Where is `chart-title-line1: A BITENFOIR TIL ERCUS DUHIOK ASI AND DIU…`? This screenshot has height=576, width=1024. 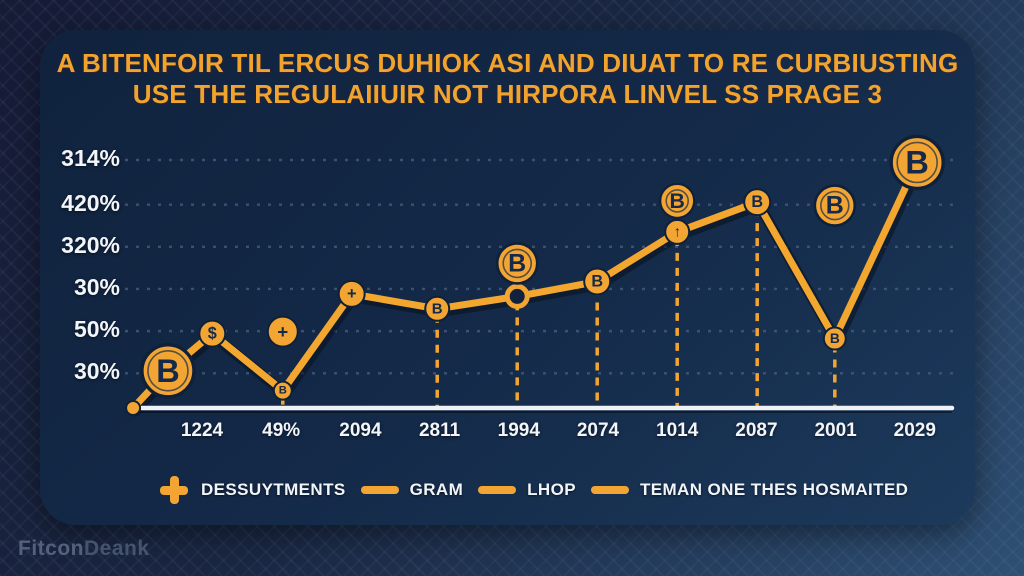 chart-title-line1: A BITENFOIR TIL ERCUS DUHIOK ASI AND DIU… is located at coordinates (507, 63).